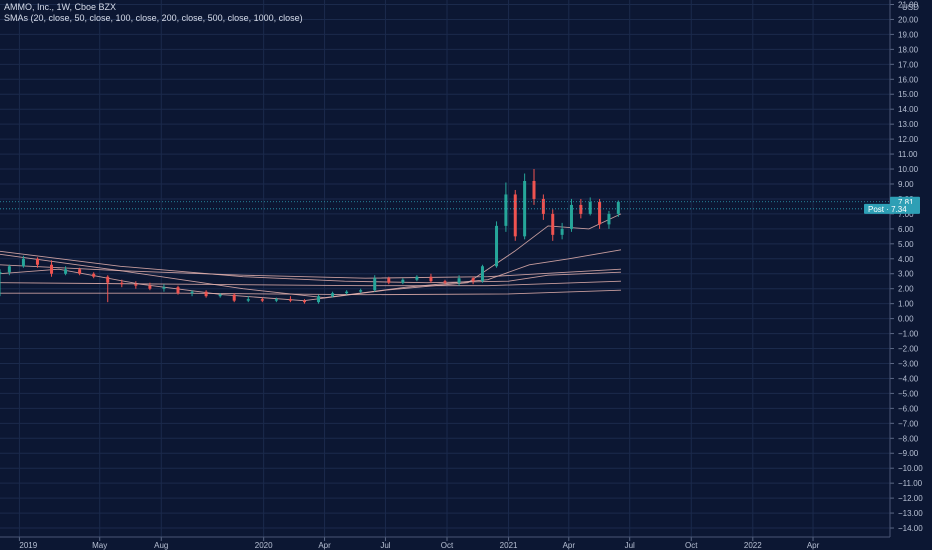 Image resolution: width=932 pixels, height=550 pixels. I want to click on price-tick-label: 0.00, so click(906, 319).